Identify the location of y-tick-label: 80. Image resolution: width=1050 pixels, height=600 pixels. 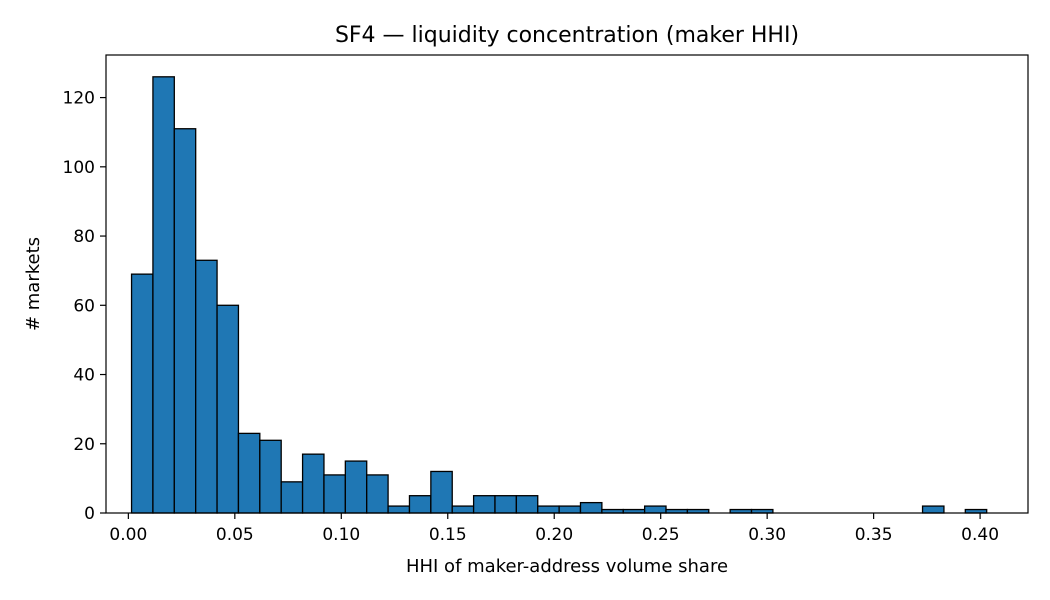
(84, 237).